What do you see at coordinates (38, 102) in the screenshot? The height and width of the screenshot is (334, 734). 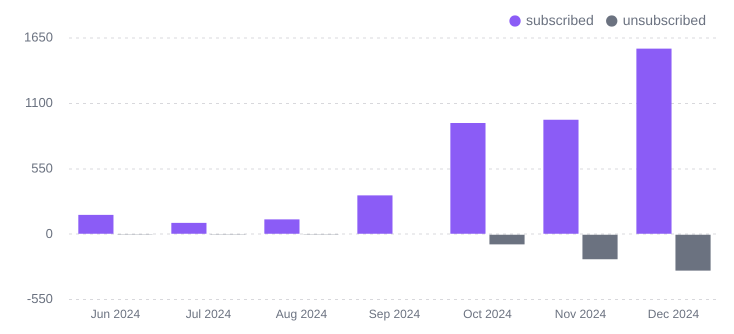 I see `y-tick-label: 1100` at bounding box center [38, 102].